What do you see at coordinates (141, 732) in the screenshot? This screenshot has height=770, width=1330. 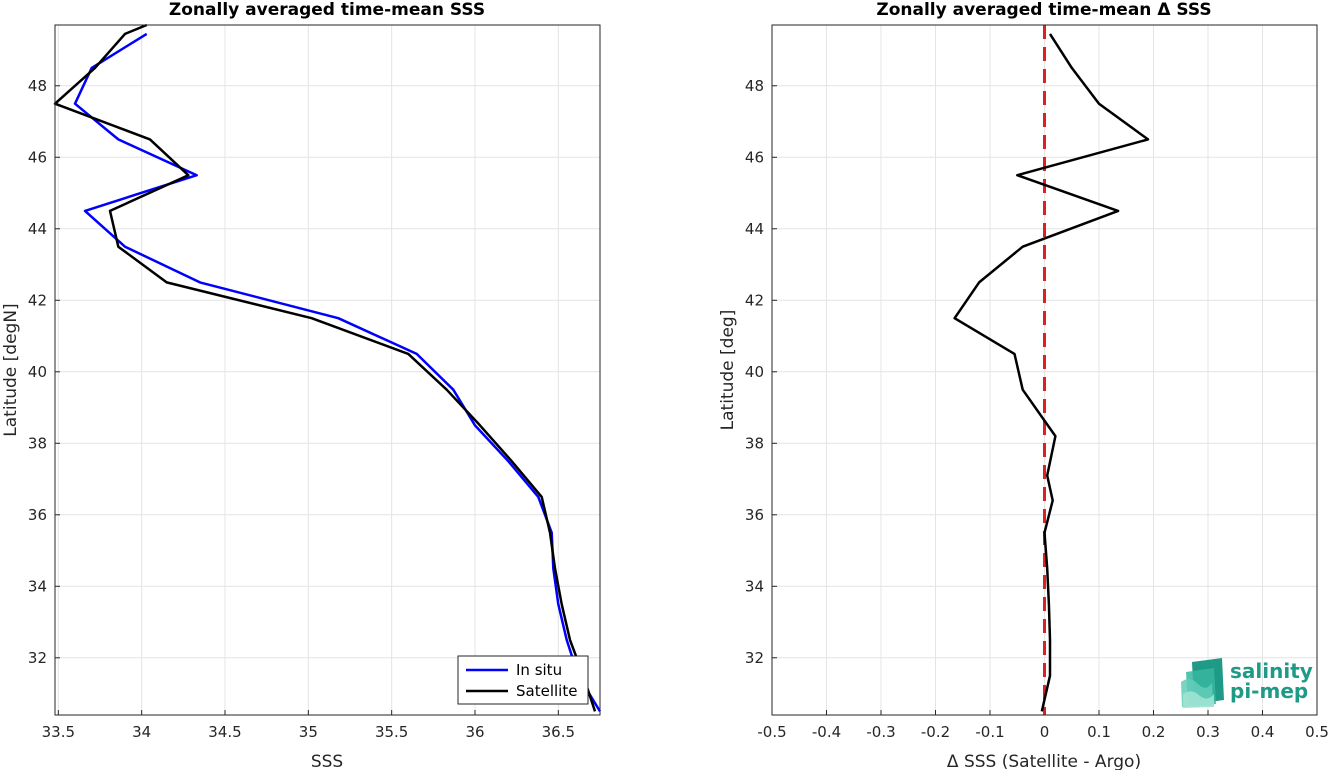 I see `x-tick-label: 34` at bounding box center [141, 732].